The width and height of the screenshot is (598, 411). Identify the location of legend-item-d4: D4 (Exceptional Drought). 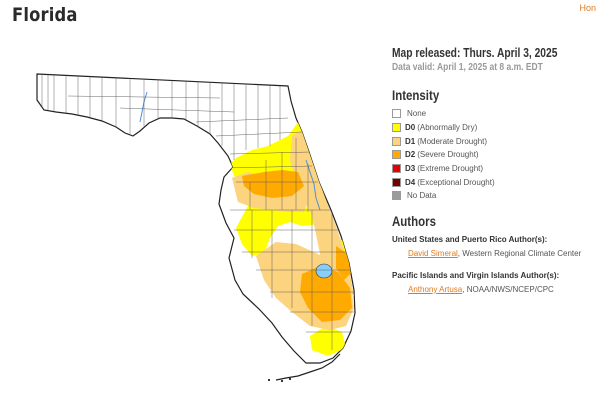
(492, 182).